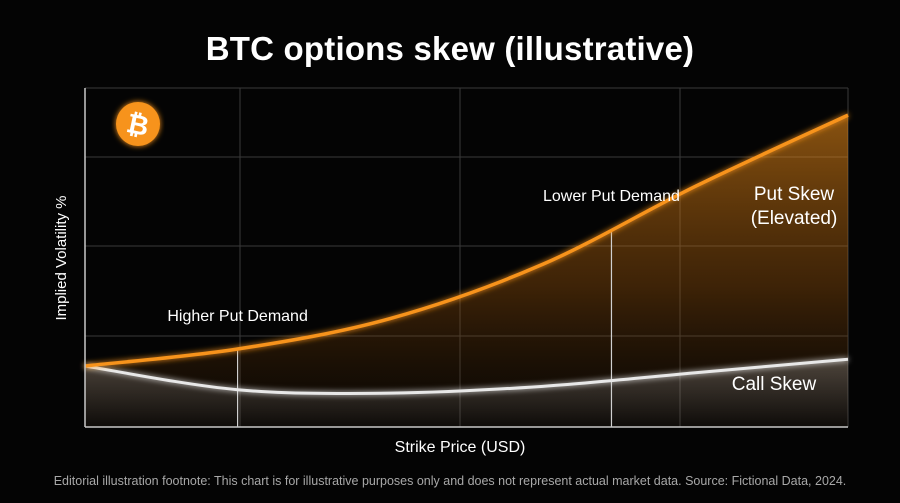 This screenshot has width=900, height=503. What do you see at coordinates (460, 447) in the screenshot?
I see `x-axis-label: Strike Price (USD)` at bounding box center [460, 447].